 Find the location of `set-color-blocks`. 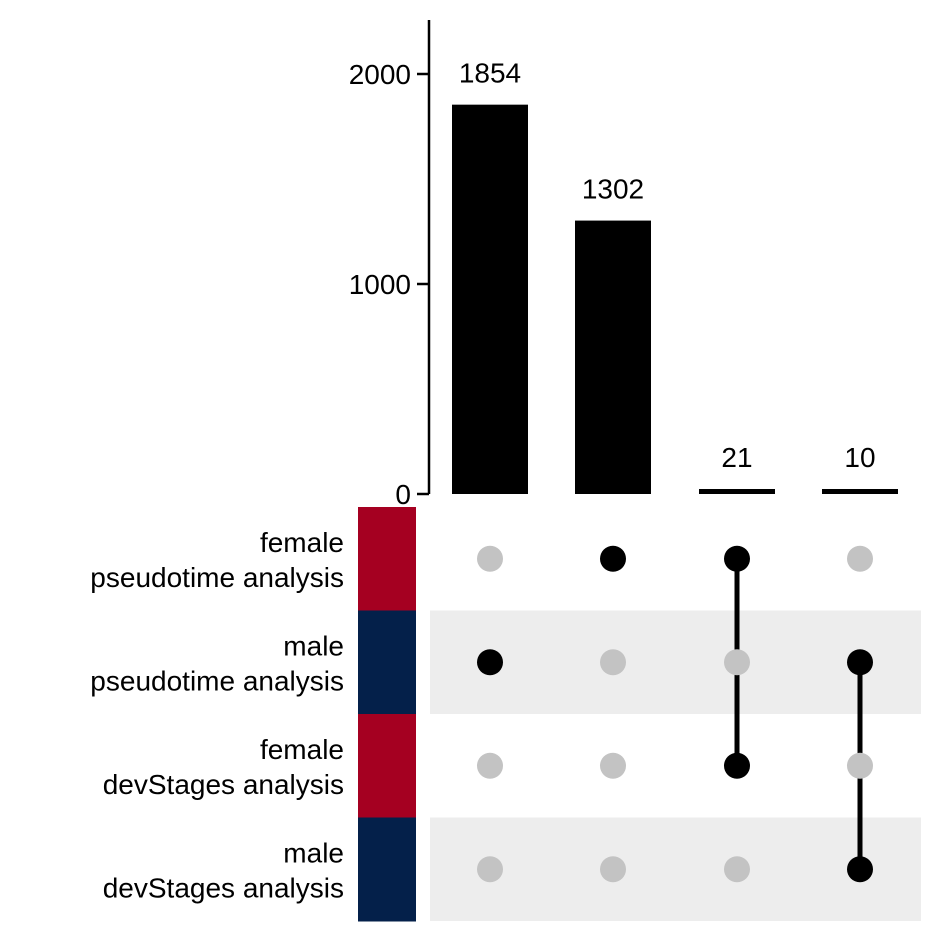

set-color-blocks is located at coordinates (387, 714).